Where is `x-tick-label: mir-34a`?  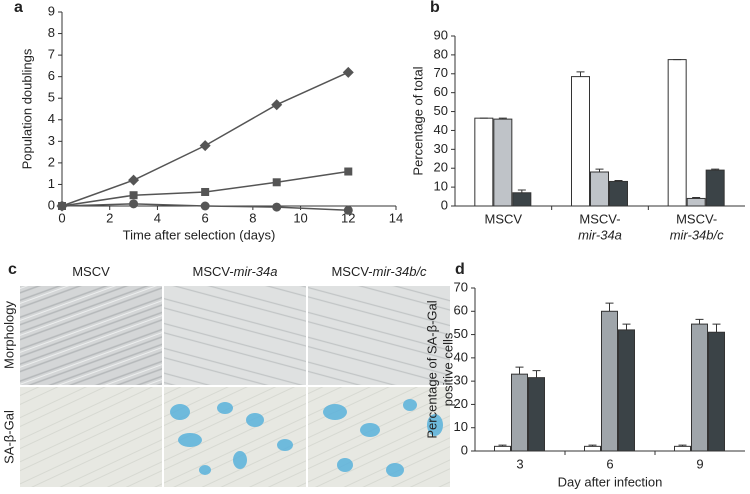
x-tick-label: mir-34a is located at coordinates (600, 234).